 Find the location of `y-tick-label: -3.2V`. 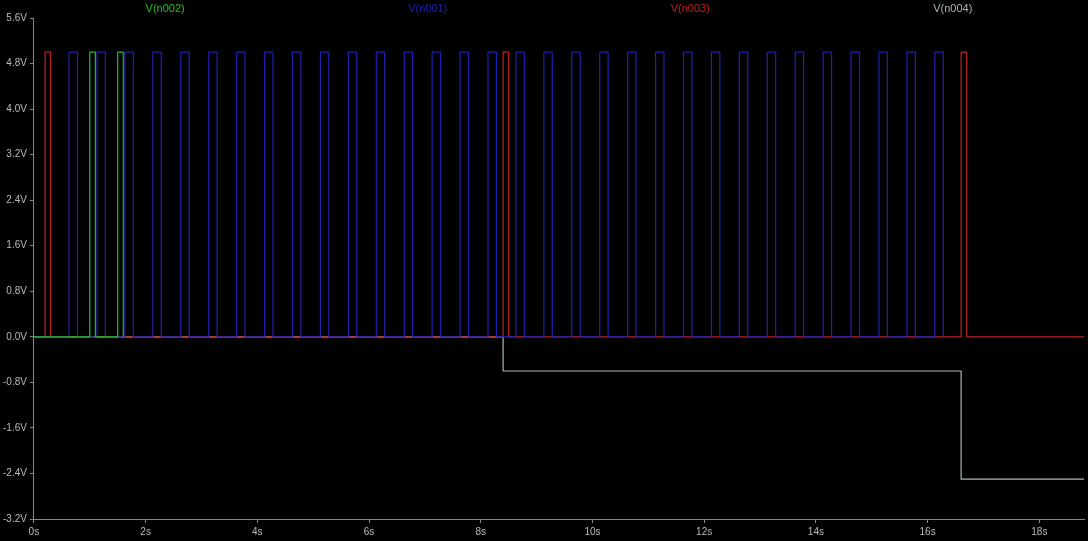

y-tick-label: -3.2V is located at coordinates (15, 518).